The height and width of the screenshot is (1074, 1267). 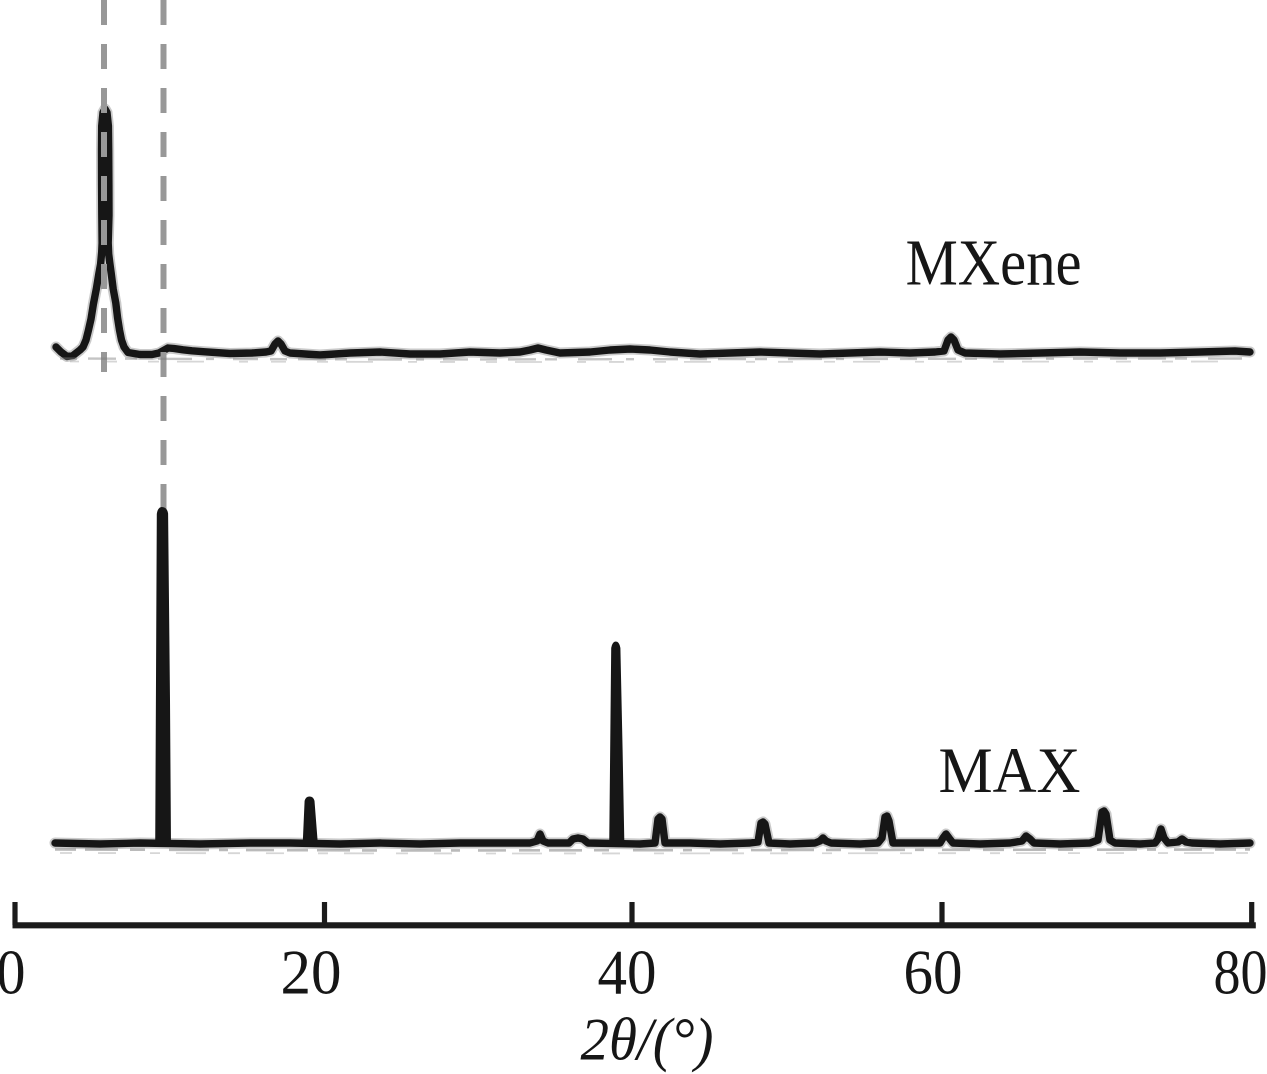 What do you see at coordinates (647, 1040) in the screenshot?
I see `svg-text: 2θ/(°)` at bounding box center [647, 1040].